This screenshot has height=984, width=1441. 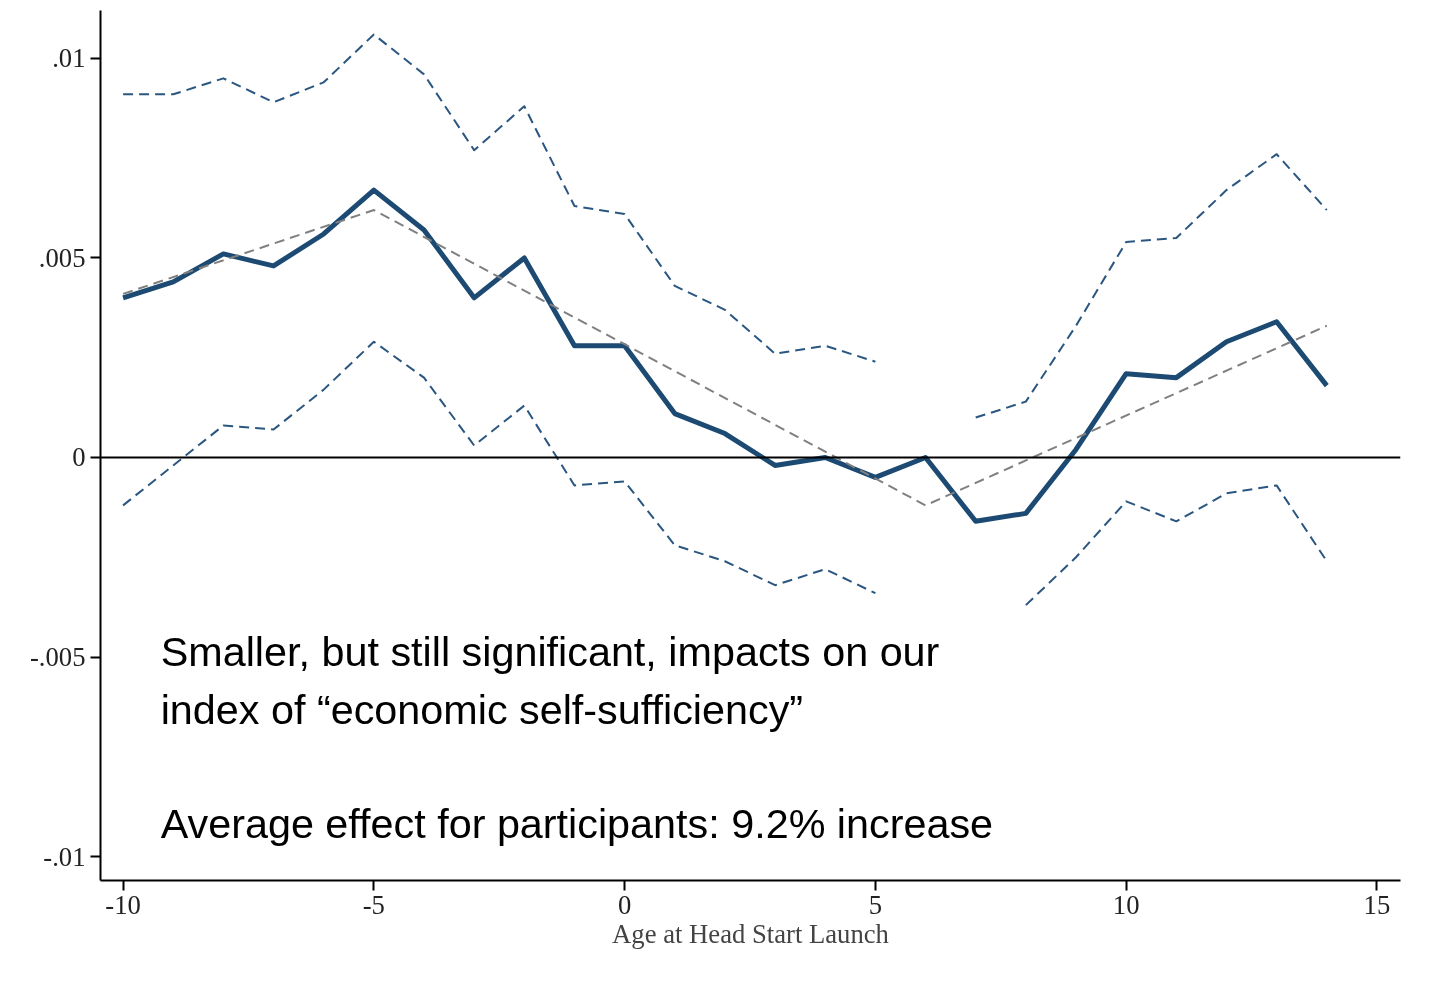 I want to click on y-tick-label: .005, so click(x=62, y=257).